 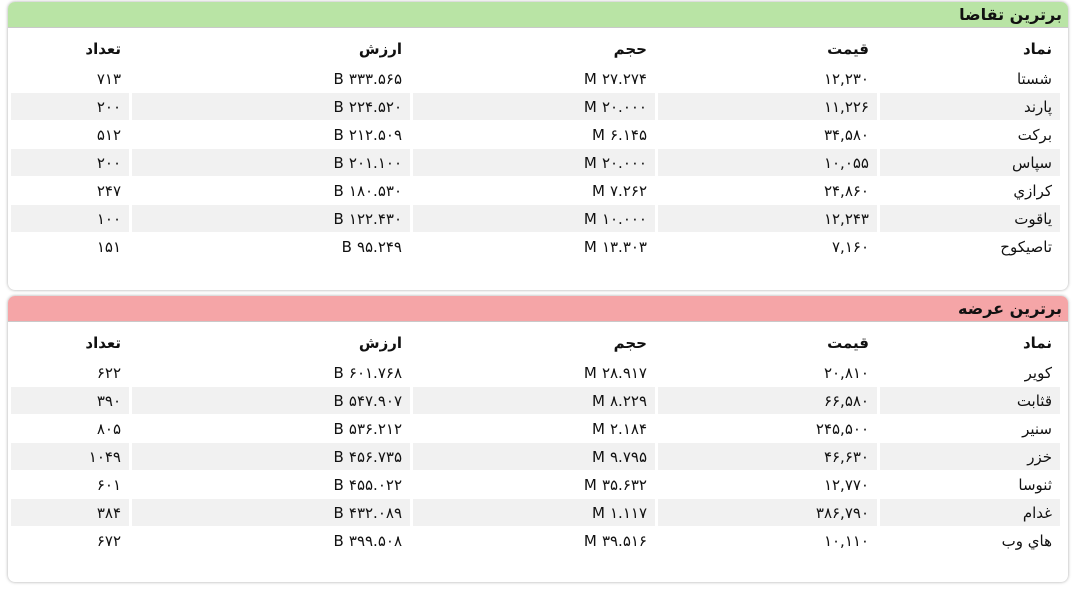 I want to click on symbol-cell: غدام, so click(x=968, y=512).